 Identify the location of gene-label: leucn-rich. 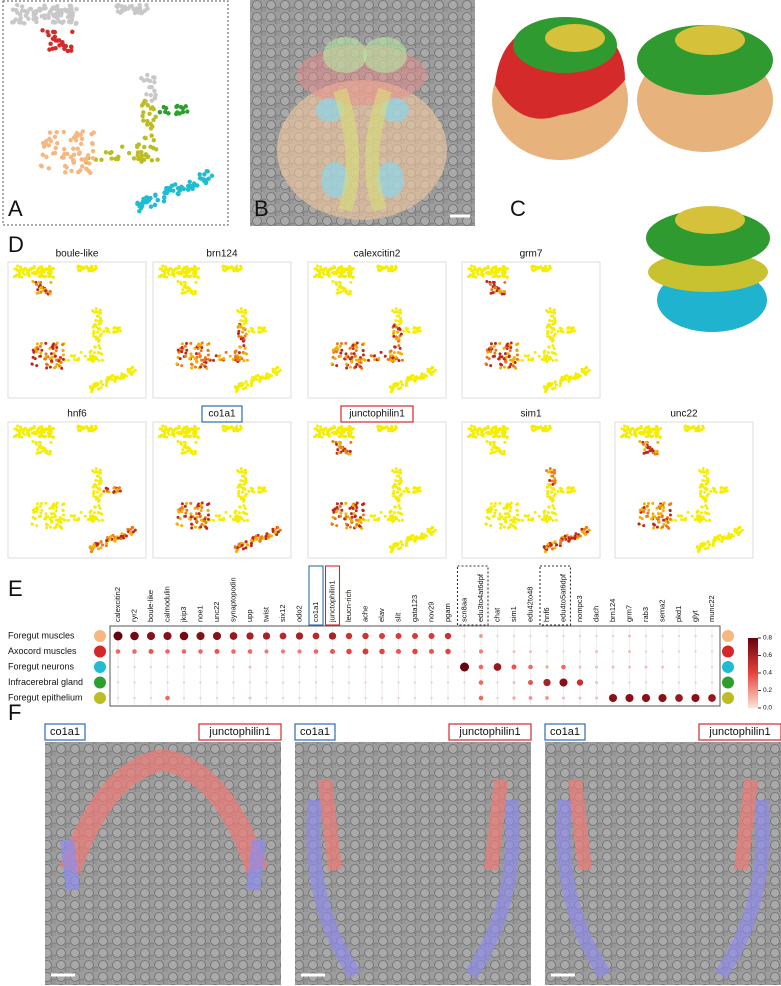
(348, 605).